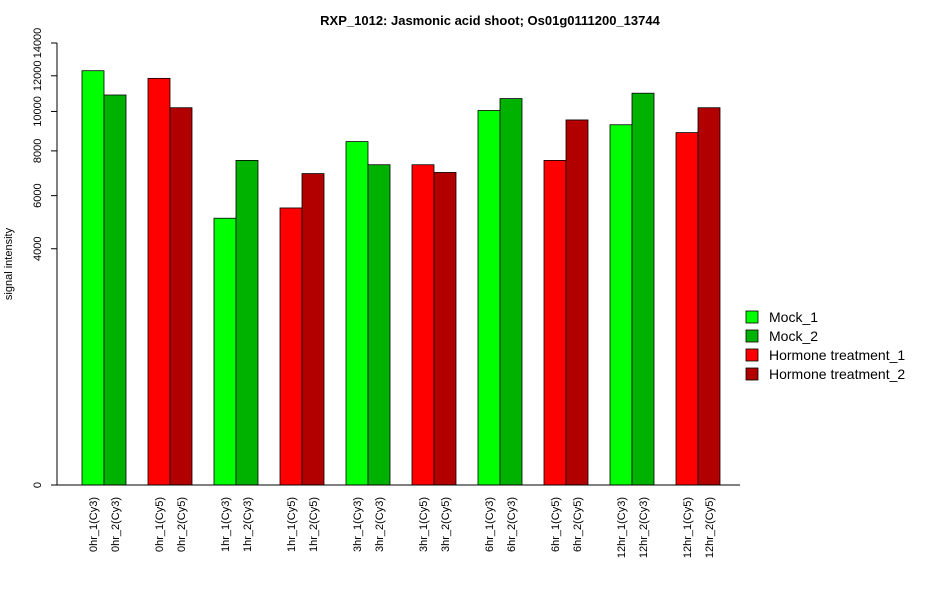 The width and height of the screenshot is (950, 600). Describe the element at coordinates (837, 355) in the screenshot. I see `legend-label: Hormone treatment_1` at that location.